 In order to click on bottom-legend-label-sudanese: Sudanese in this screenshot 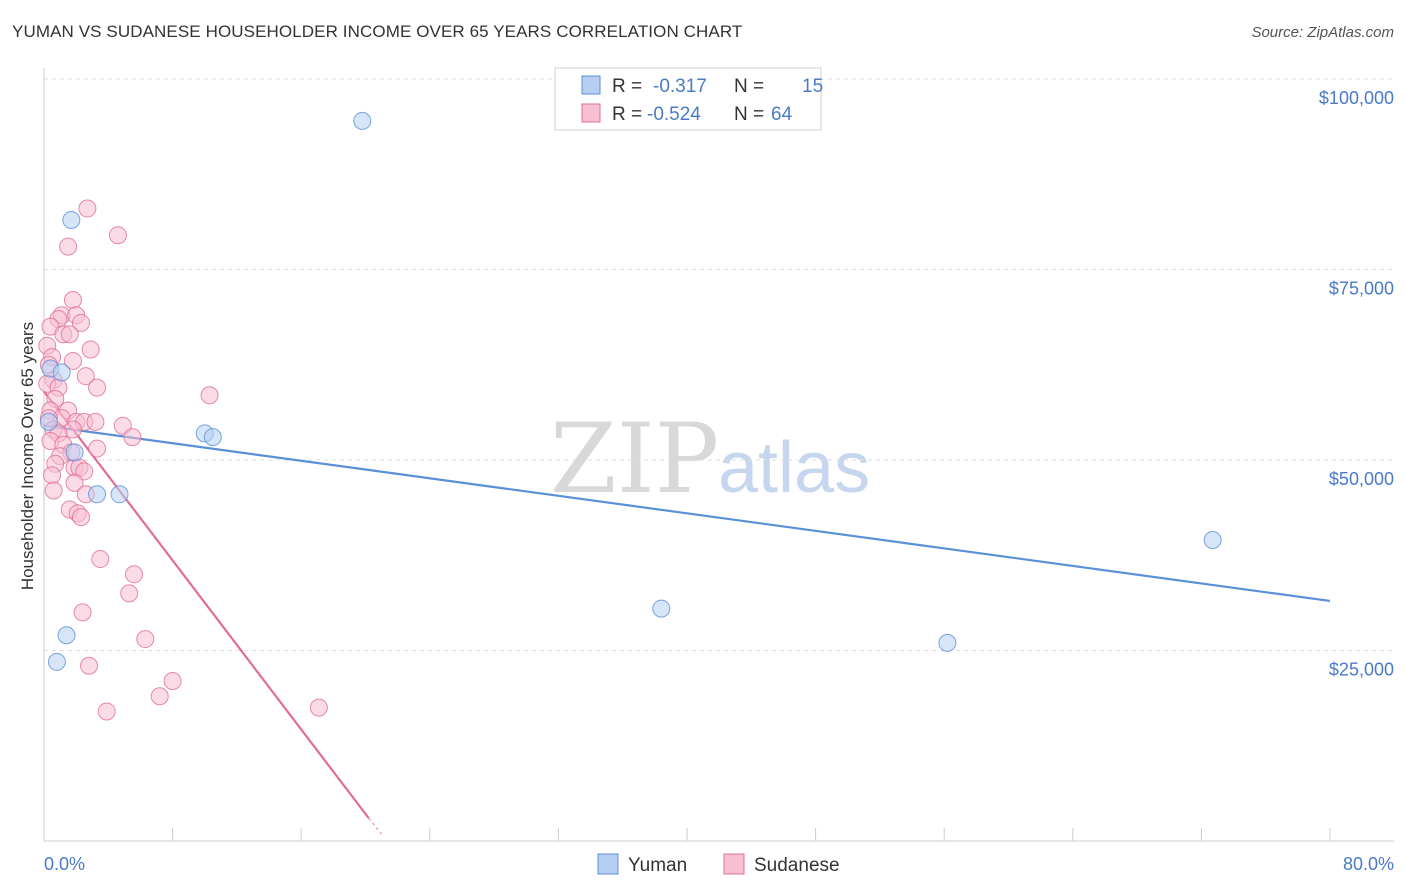, I will do `click(797, 865)`.